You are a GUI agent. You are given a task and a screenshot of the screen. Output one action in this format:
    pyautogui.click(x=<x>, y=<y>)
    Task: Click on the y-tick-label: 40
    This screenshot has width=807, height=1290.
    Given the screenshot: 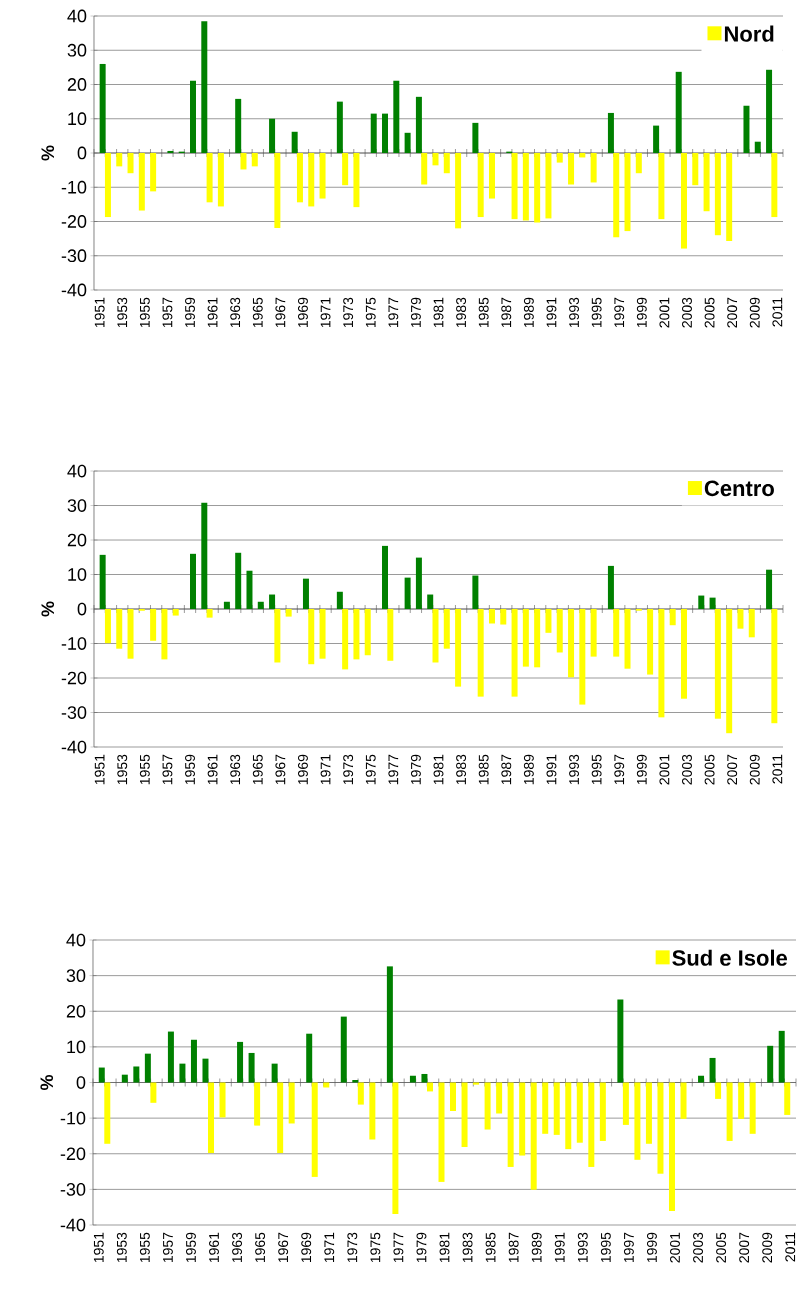 What is the action you would take?
    pyautogui.click(x=76, y=940)
    